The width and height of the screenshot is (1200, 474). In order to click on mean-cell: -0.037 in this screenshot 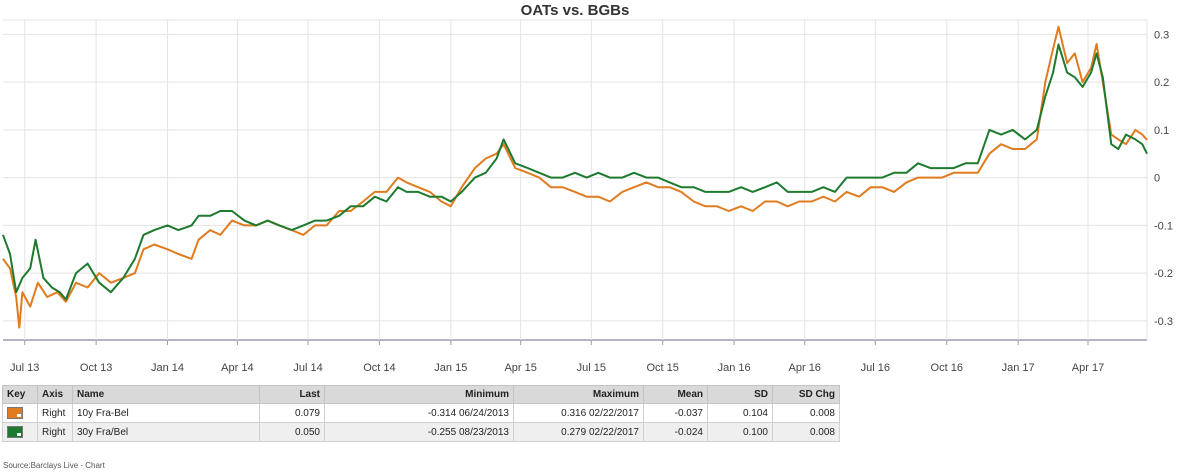, I will do `click(675, 413)`.